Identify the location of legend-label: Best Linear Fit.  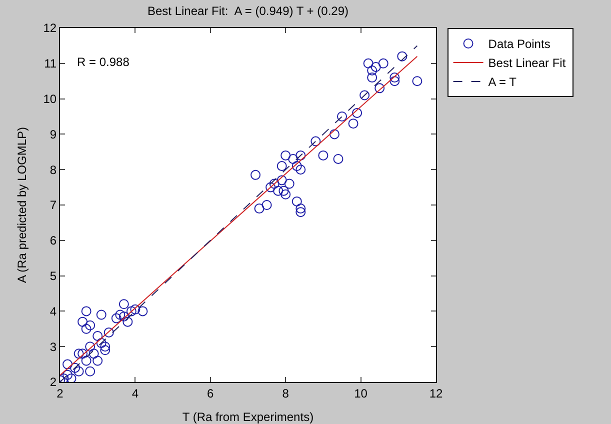
(527, 63).